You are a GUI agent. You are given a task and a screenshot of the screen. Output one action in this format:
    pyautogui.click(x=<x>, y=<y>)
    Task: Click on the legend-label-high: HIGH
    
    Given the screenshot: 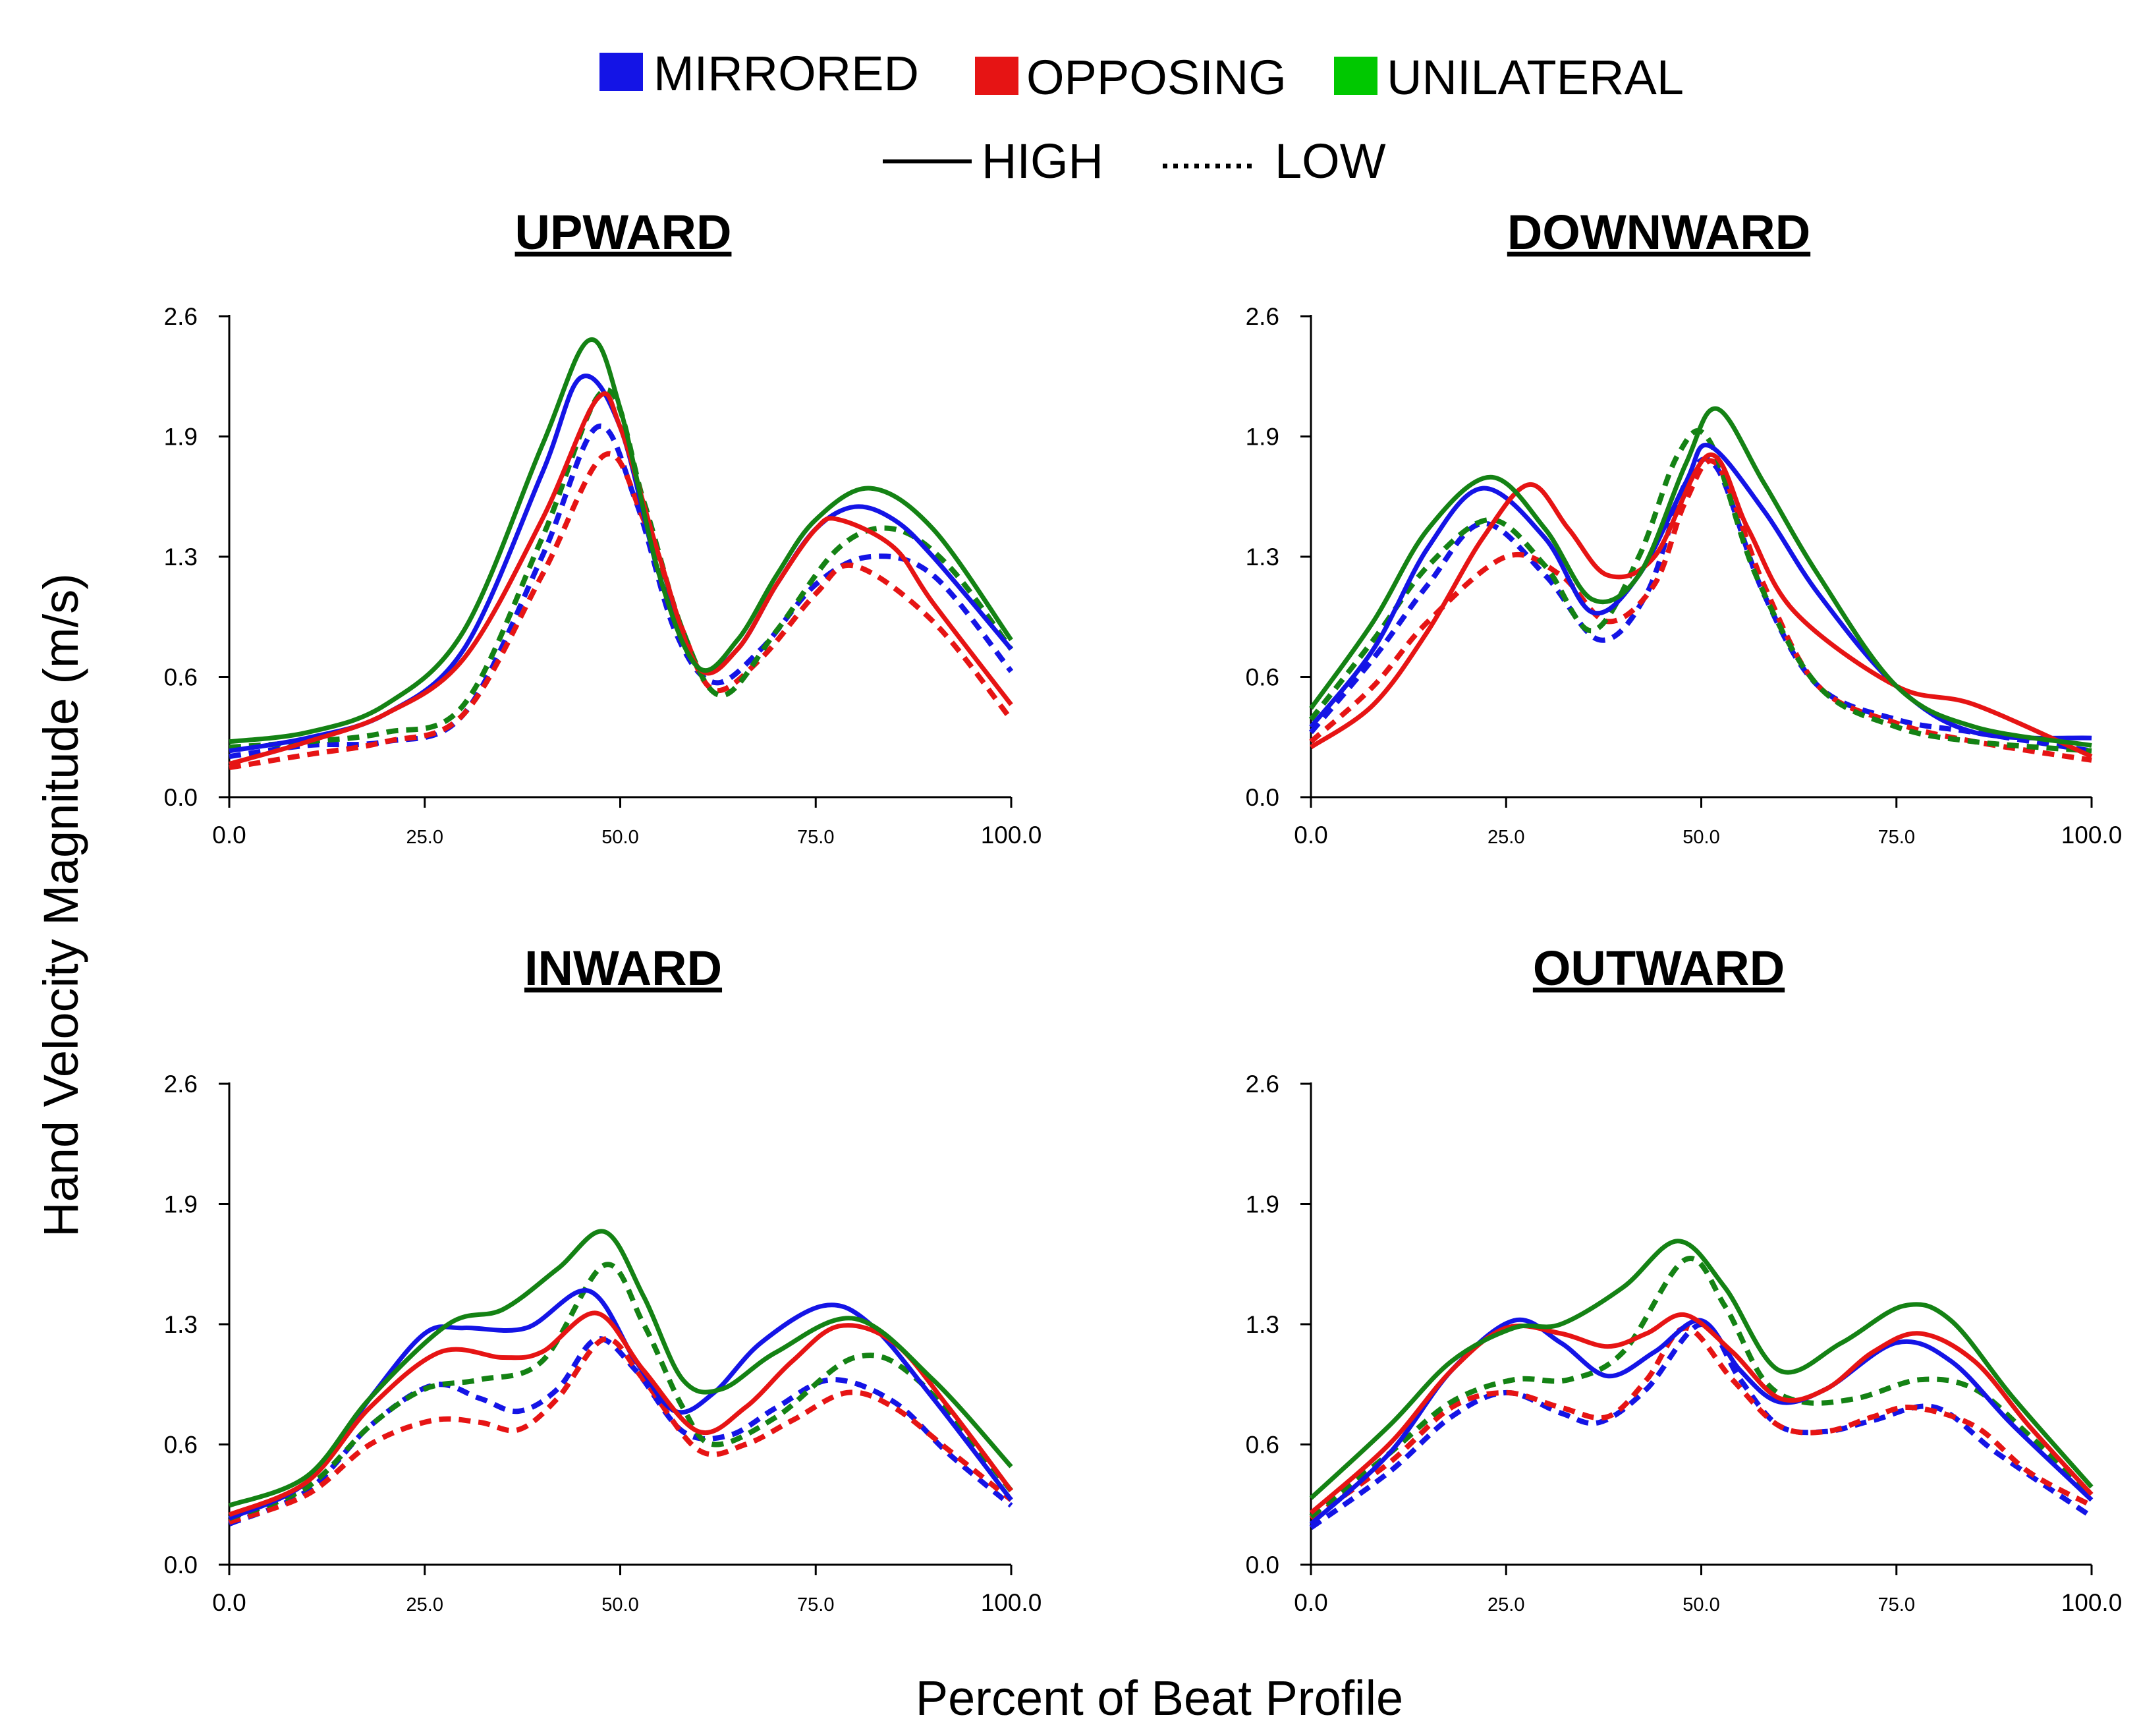 What is the action you would take?
    pyautogui.click(x=1042, y=161)
    